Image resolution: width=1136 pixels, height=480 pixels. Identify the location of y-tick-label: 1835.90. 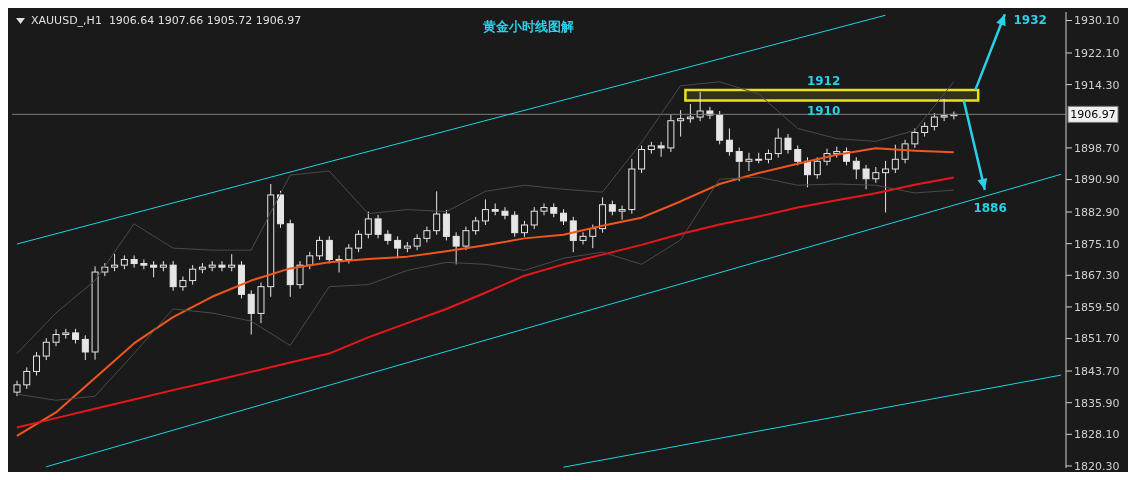
(1097, 403).